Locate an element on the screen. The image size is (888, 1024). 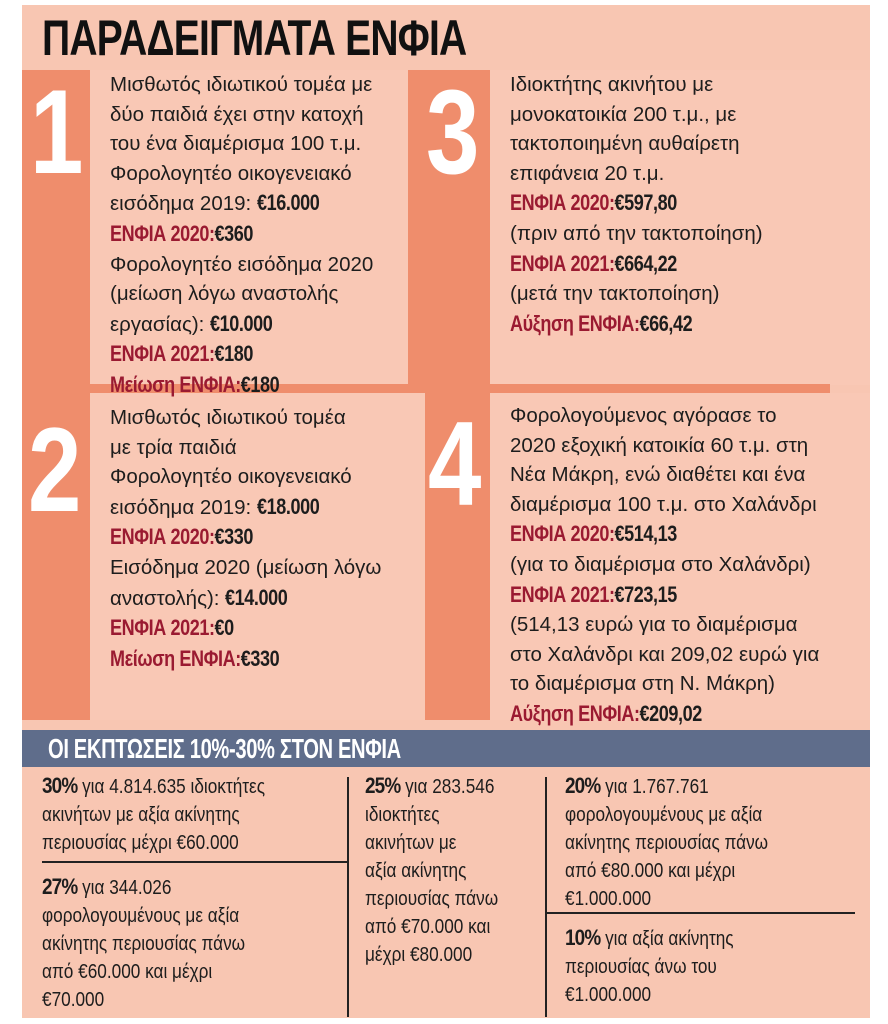
case-line: Αύξηση ΕΝΦΙΑ: €66,42 is located at coordinates (636, 324).